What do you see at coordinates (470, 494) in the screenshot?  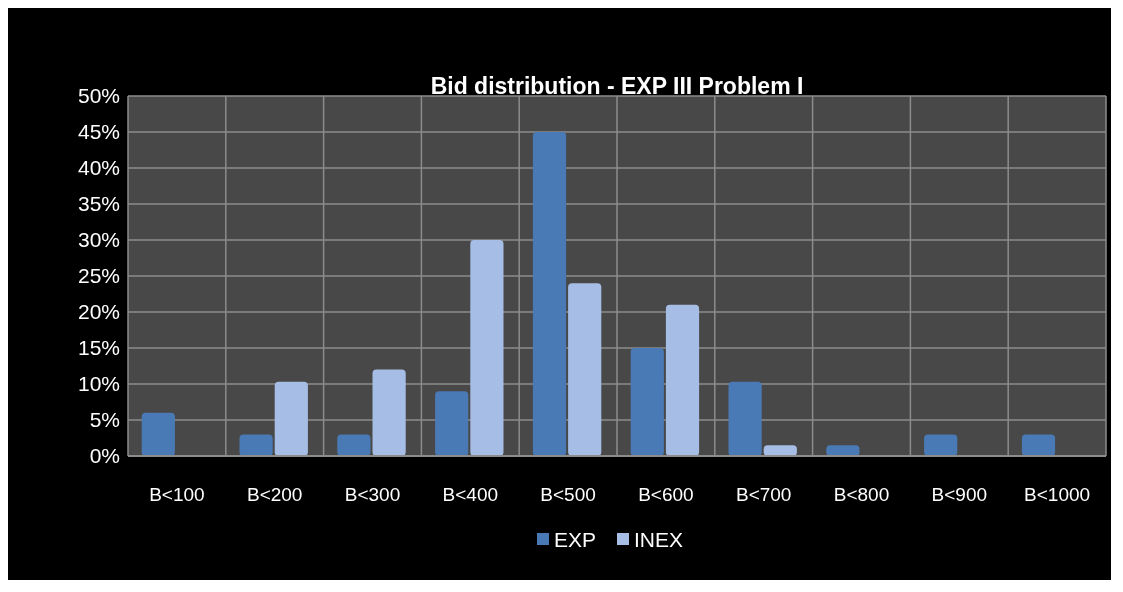 I see `x-tick-label: B<400` at bounding box center [470, 494].